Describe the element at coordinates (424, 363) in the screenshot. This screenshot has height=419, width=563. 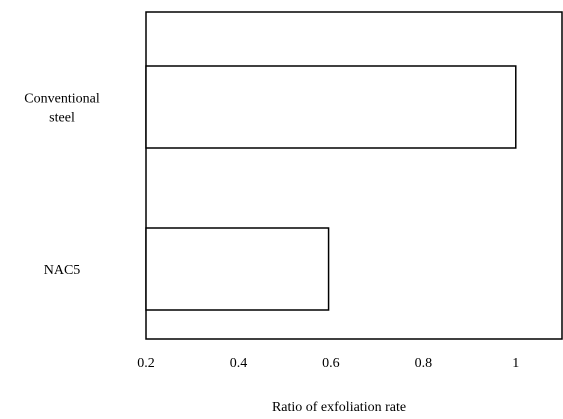
I see `x-tick-label-3: 0.8` at that location.